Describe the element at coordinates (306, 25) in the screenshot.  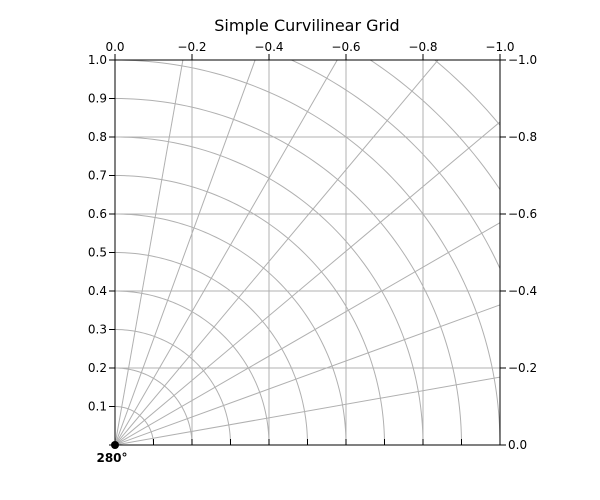
I see `chart-title: Simple Curvilinear Grid` at that location.